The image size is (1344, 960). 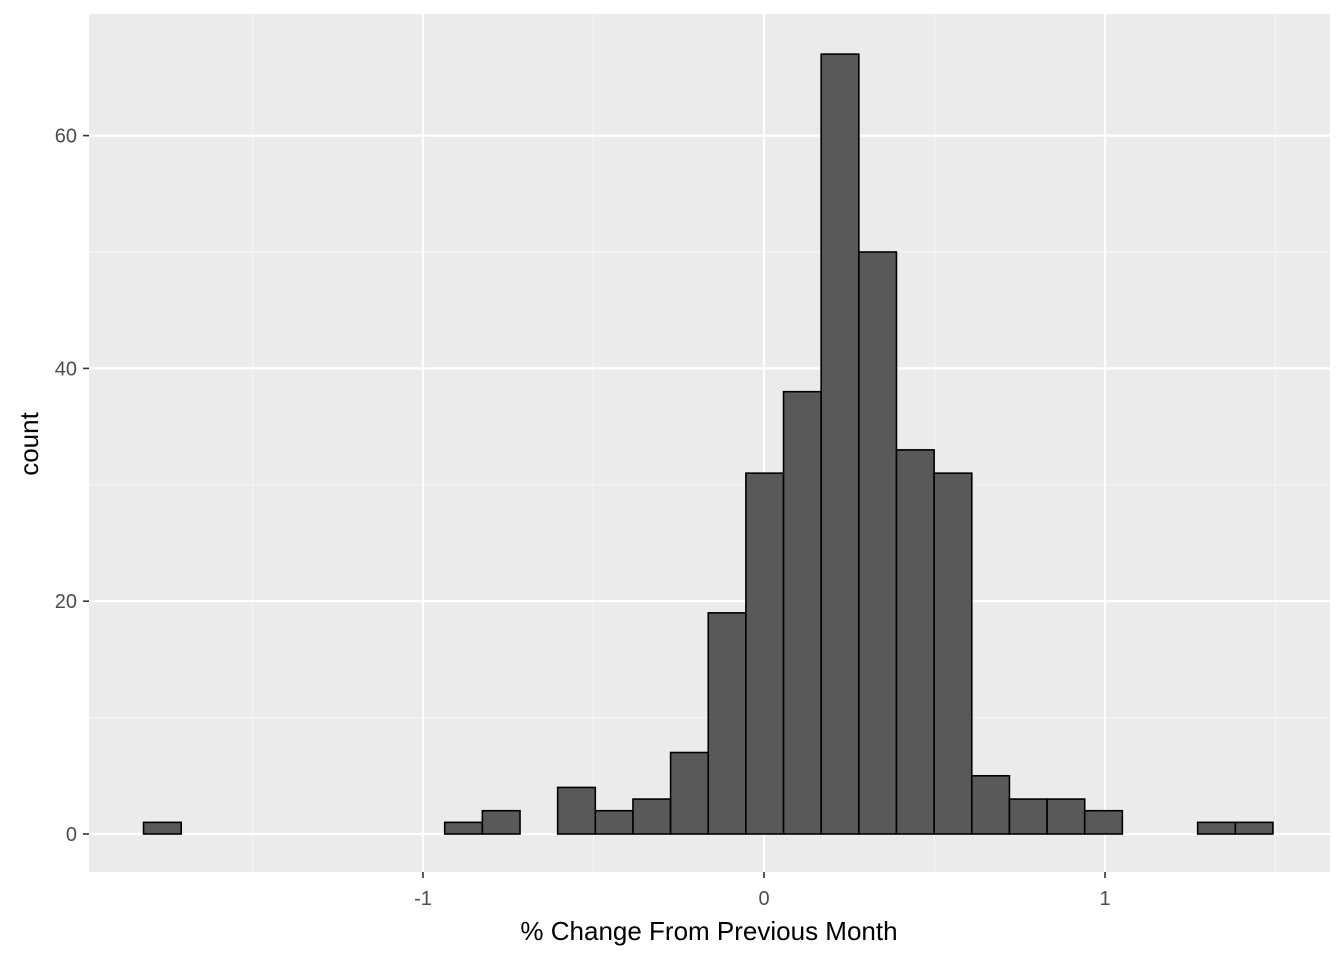 I want to click on x-axis-ticks: -1 0 1, so click(x=762, y=891).